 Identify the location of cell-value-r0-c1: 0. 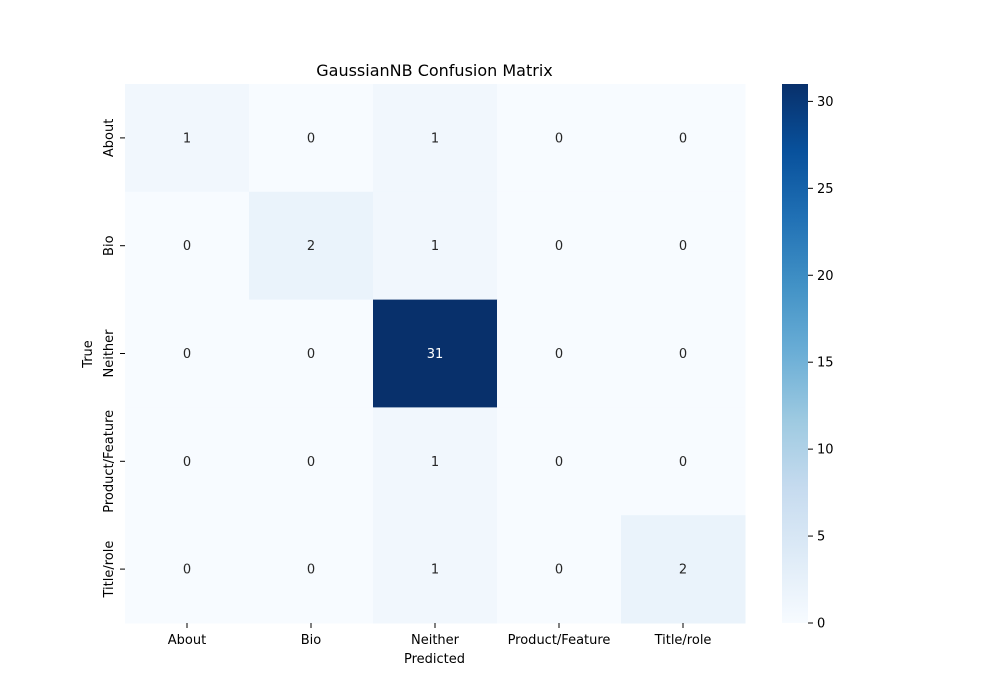
(311, 138).